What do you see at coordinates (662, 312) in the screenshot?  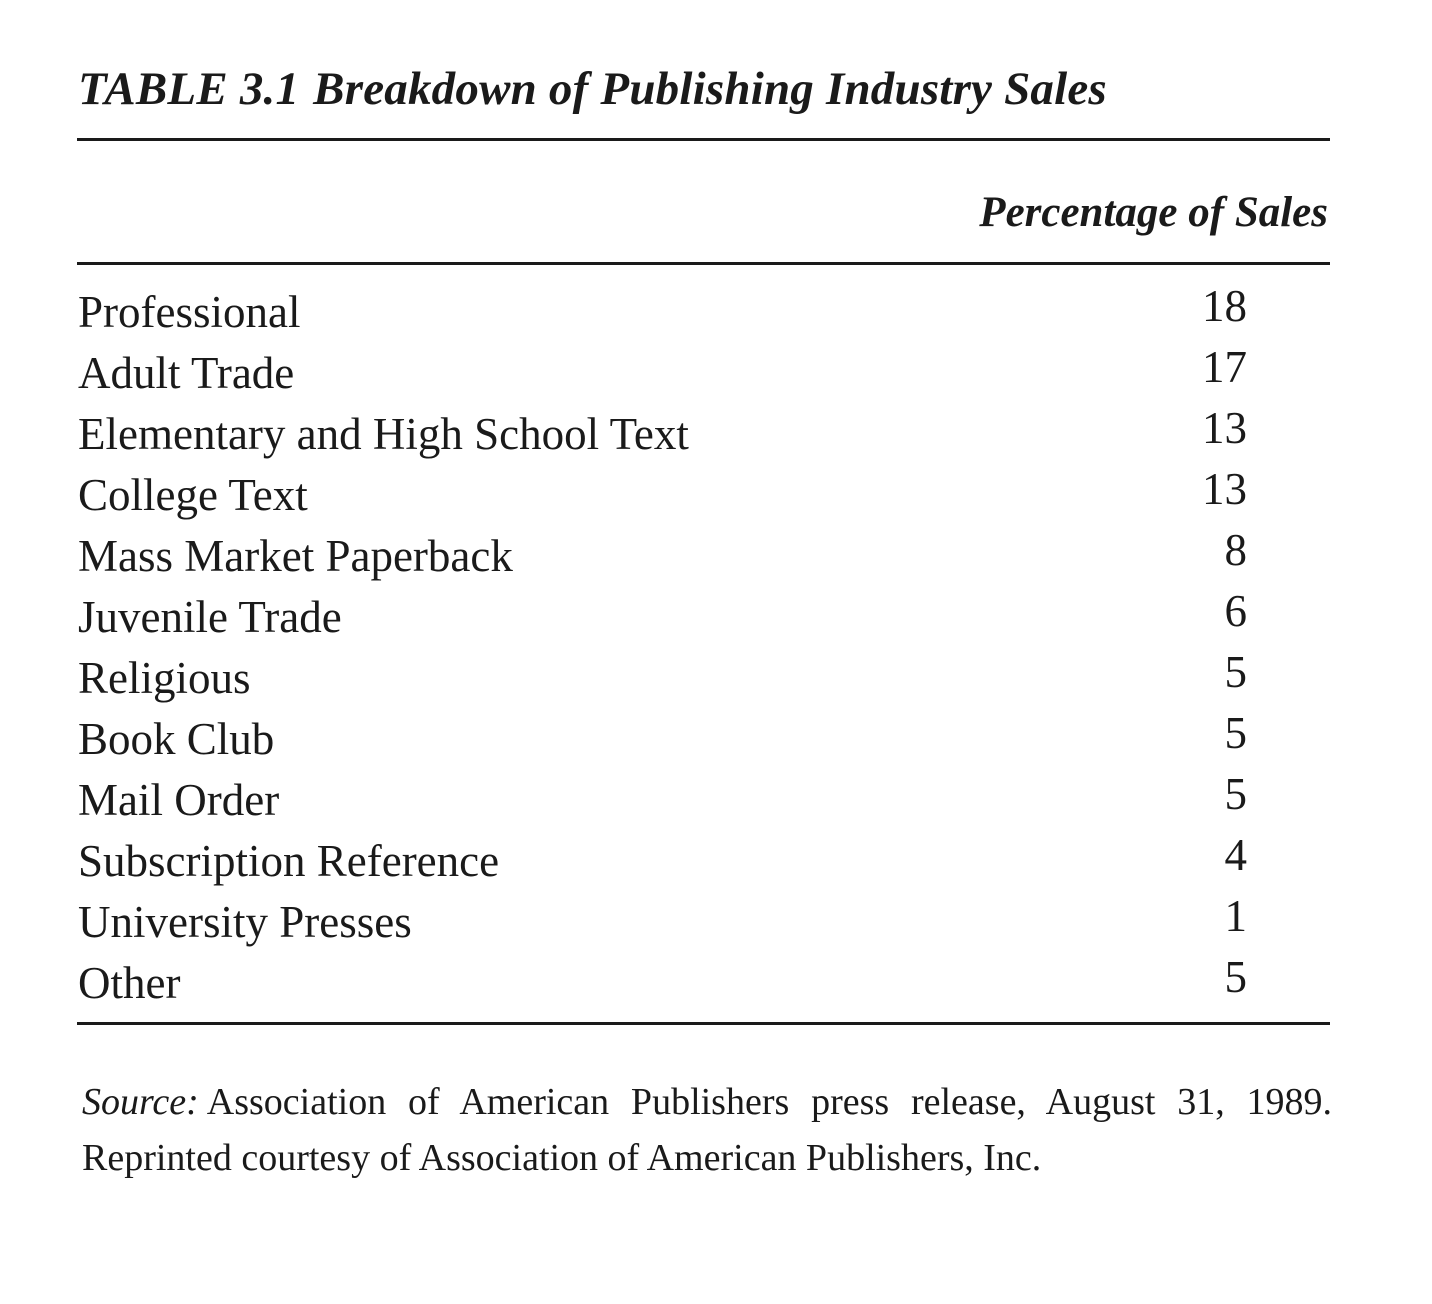 I see `table-row: Professional 18` at bounding box center [662, 312].